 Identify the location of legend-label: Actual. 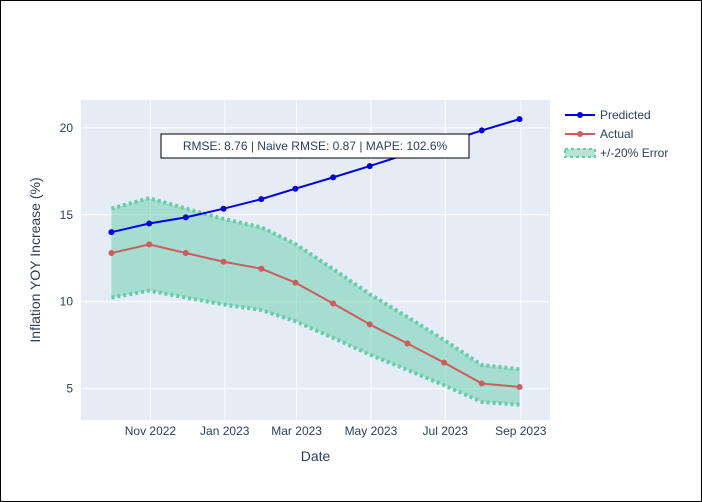
(616, 134).